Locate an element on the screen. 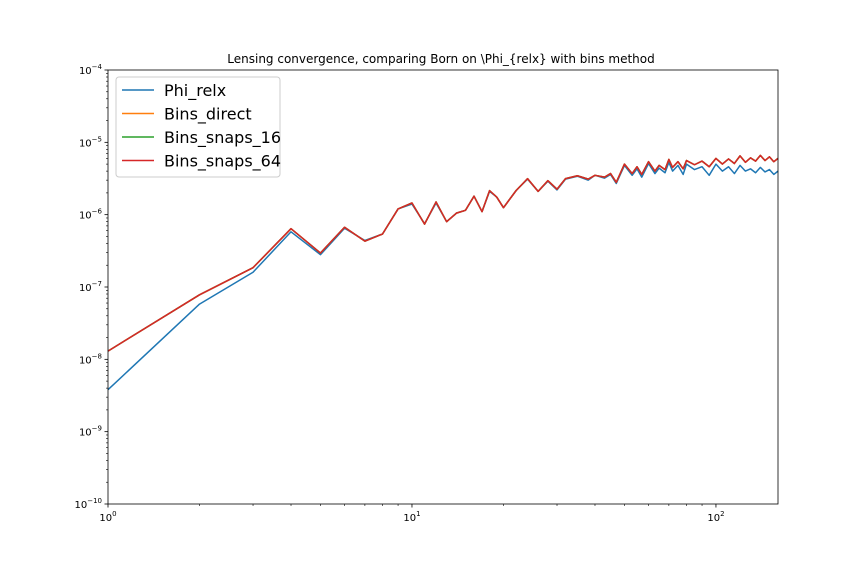 Image resolution: width=864 pixels, height=576 pixels. y-tick-label: 10⁻⁹ is located at coordinates (90, 432).